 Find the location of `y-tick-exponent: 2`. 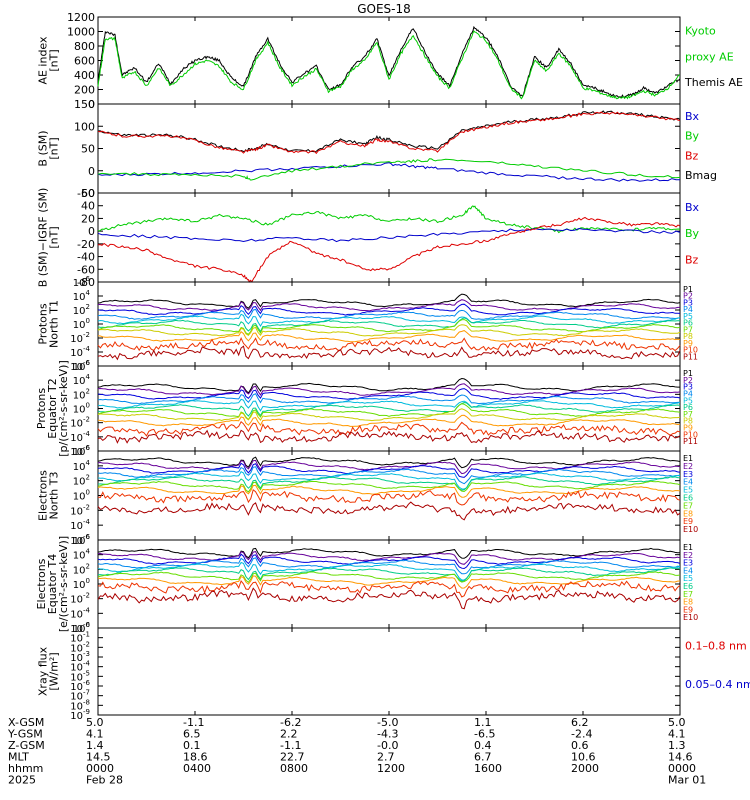

y-tick-exponent: 2 is located at coordinates (88, 391).